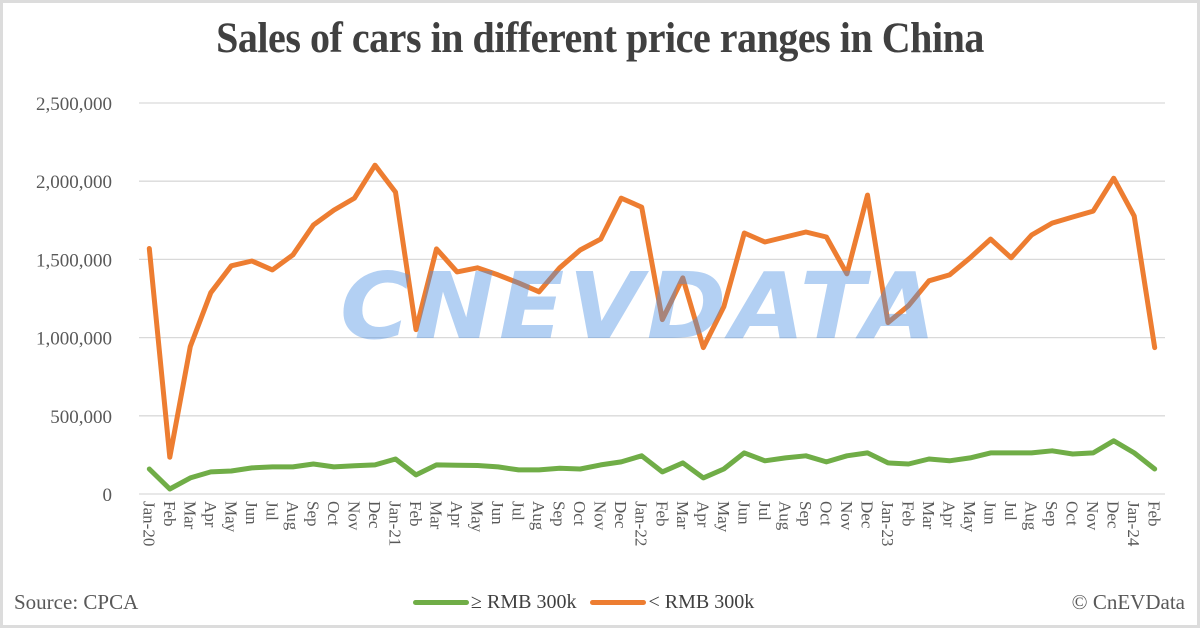 The width and height of the screenshot is (1200, 628). I want to click on y-tick-label: 500,000, so click(81, 417).